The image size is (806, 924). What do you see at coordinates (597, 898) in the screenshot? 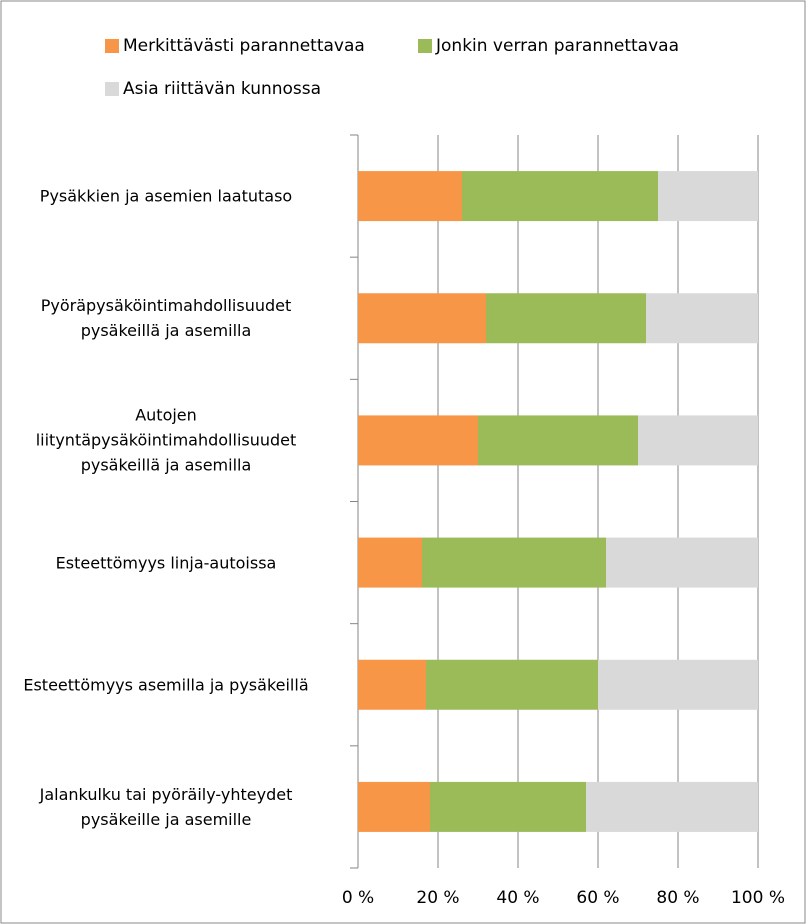
I see `x-tick-label: 60 %` at bounding box center [597, 898].